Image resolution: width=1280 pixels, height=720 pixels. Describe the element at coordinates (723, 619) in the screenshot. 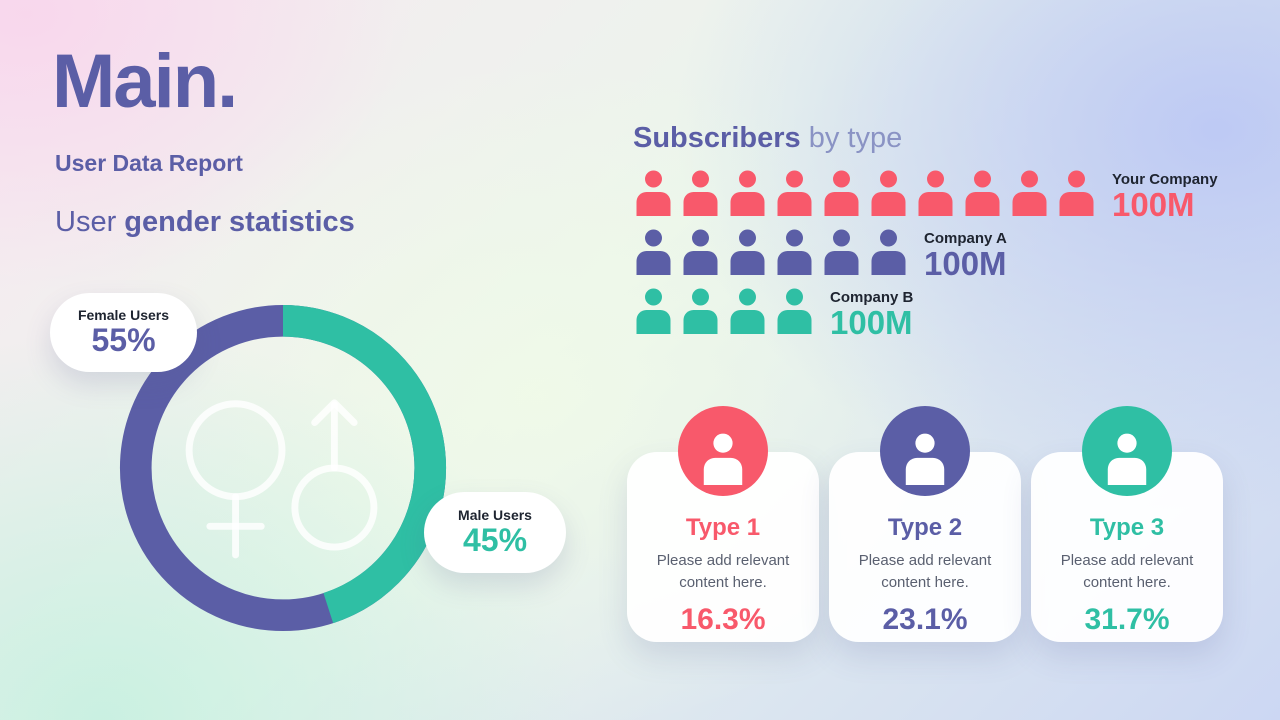

I see `type-card-value: 16.3%` at that location.